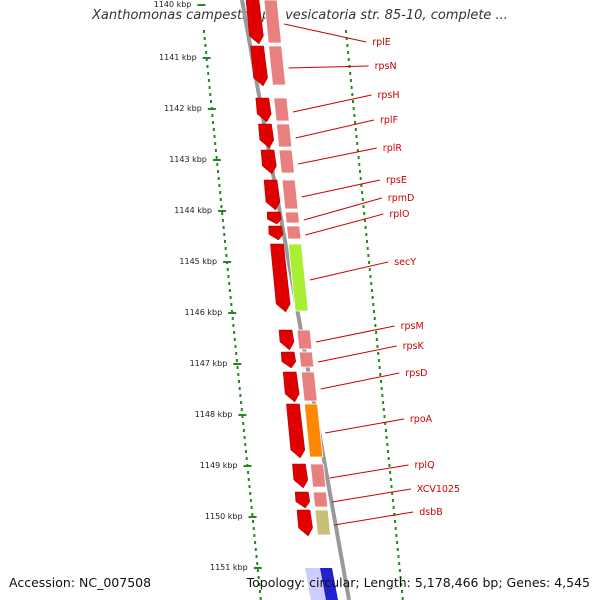 This screenshot has height=600, width=600. Describe the element at coordinates (414, 346) in the screenshot. I see `gene-label-rpsk: rpsK` at that location.